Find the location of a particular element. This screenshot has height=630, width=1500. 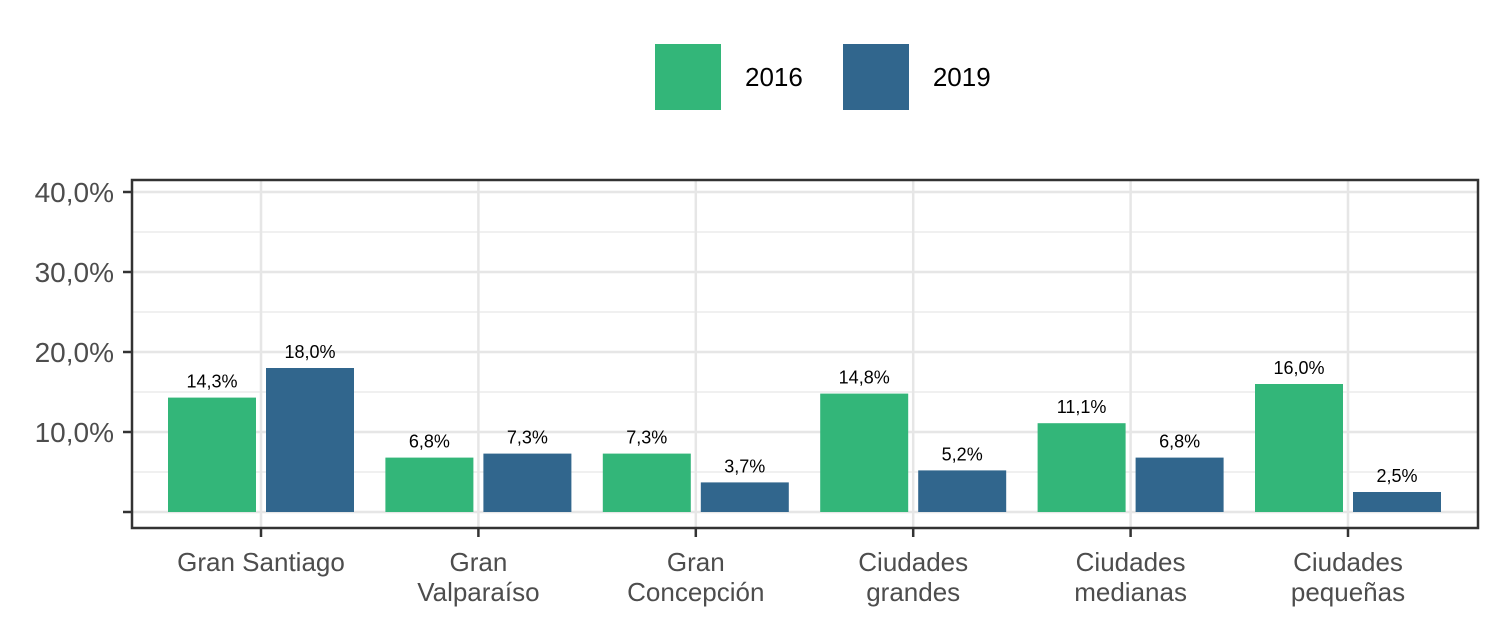

data-label-2016: 6,8% is located at coordinates (429, 442).